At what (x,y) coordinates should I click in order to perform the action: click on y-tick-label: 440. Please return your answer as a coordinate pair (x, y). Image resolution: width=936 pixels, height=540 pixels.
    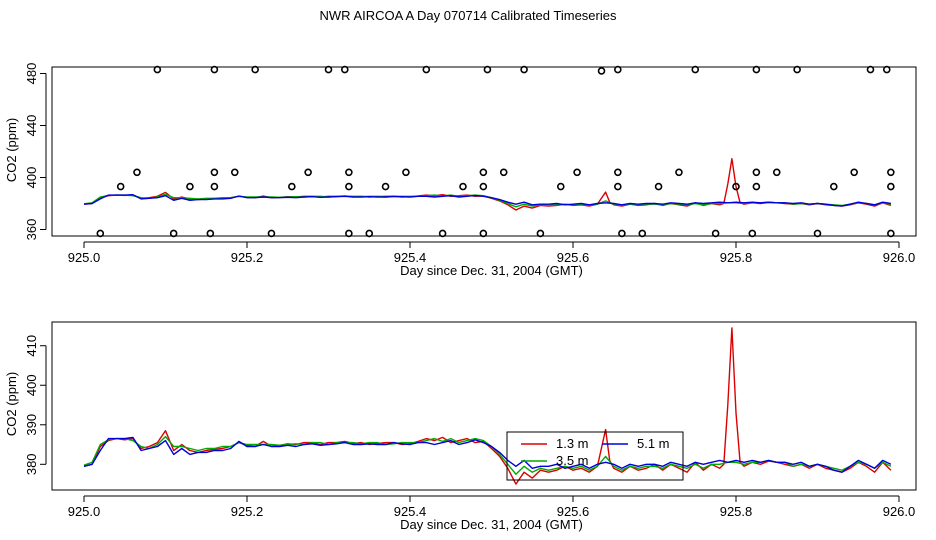
    Looking at the image, I should click on (31, 126).